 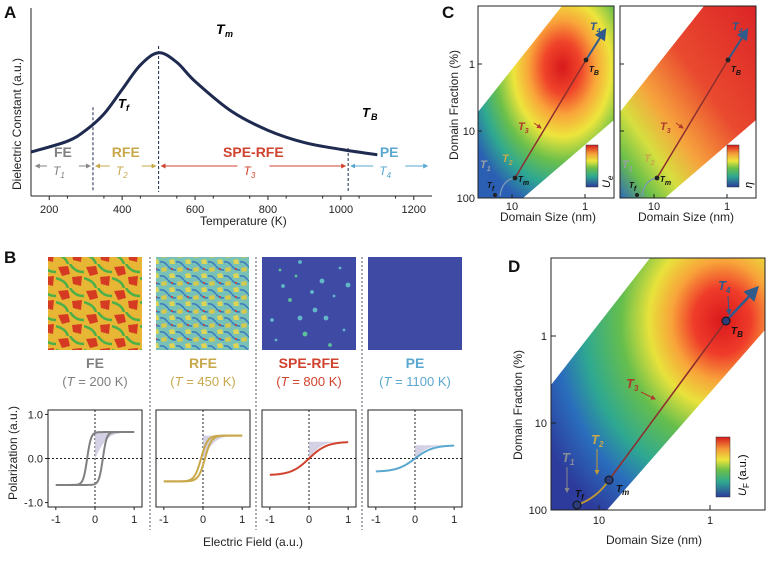 I want to click on panel-c-ue-heatmap, so click(x=546, y=102).